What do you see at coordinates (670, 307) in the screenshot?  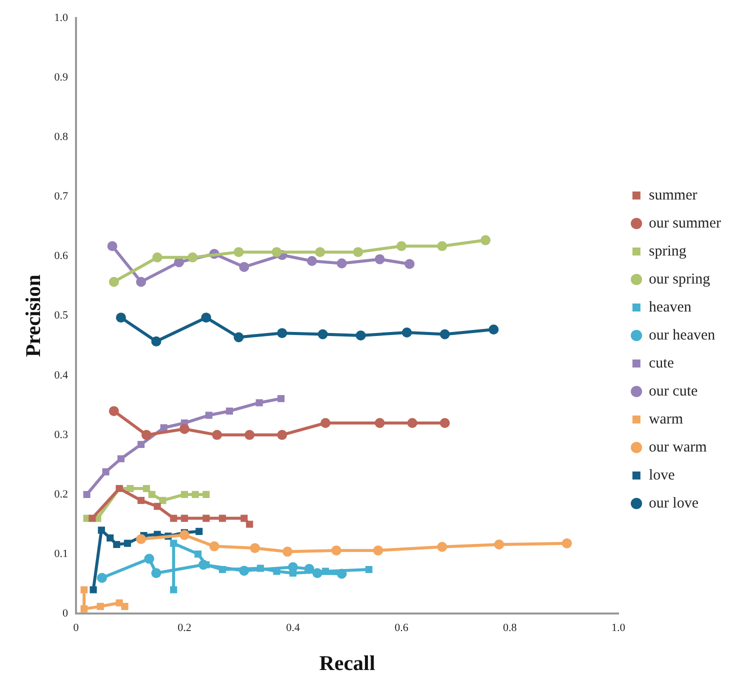 I see `legend-label: heaven` at bounding box center [670, 307].